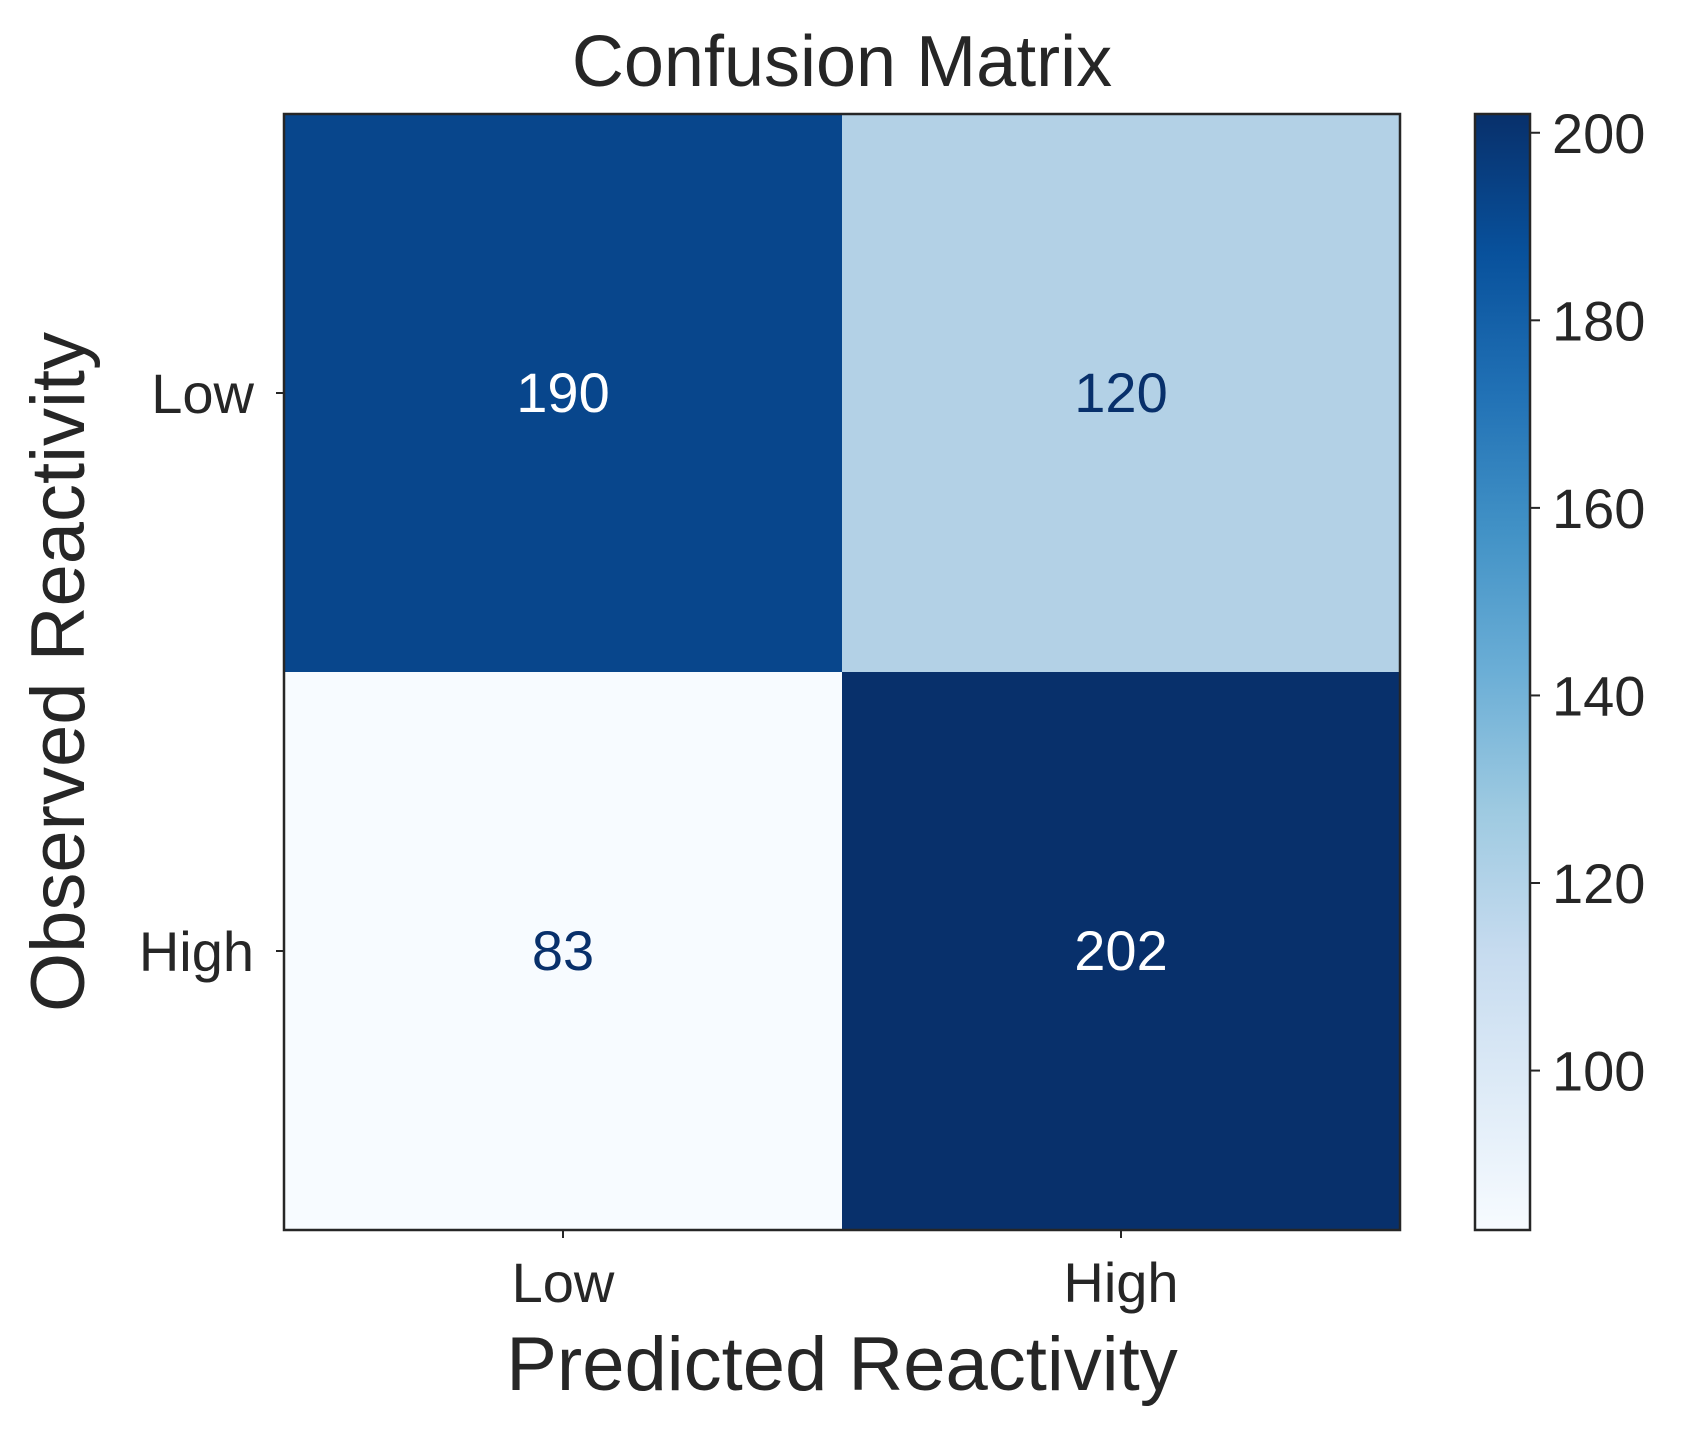 This screenshot has height=1432, width=1684. I want to click on heatmap-cell-low-low, so click(563, 393).